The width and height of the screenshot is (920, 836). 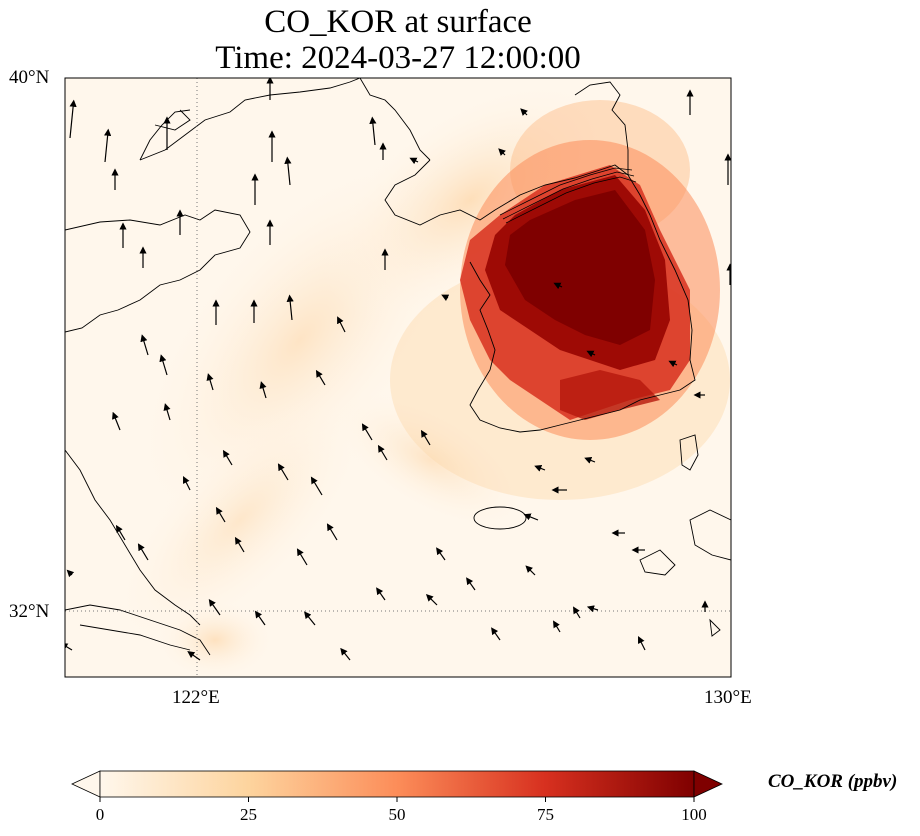 I want to click on colorbar, so click(x=397, y=786).